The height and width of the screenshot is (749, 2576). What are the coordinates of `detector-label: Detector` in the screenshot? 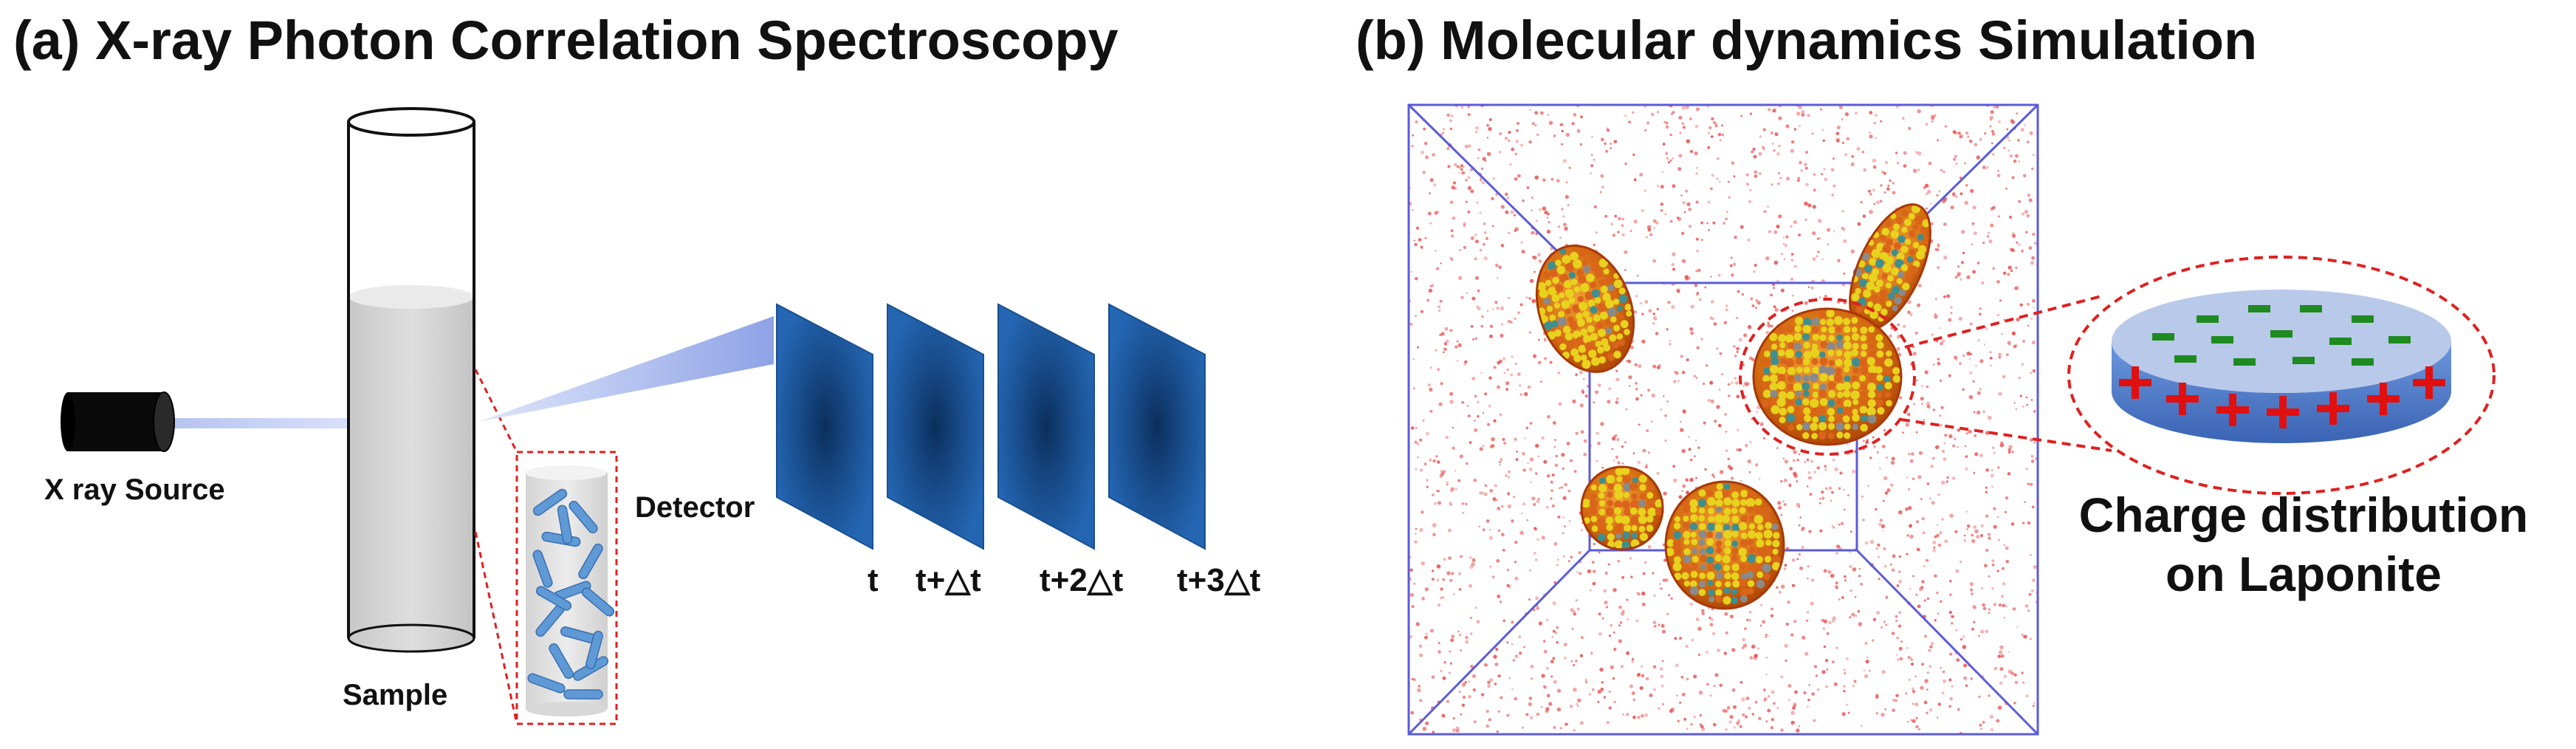 It's located at (695, 507).